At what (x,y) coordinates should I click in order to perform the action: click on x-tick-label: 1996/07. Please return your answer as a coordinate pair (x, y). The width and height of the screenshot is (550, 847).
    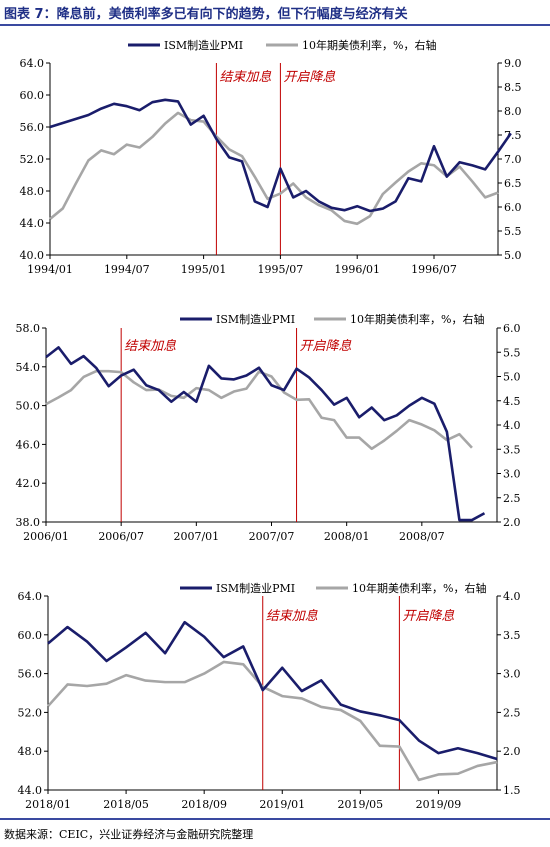
    Looking at the image, I should click on (434, 269).